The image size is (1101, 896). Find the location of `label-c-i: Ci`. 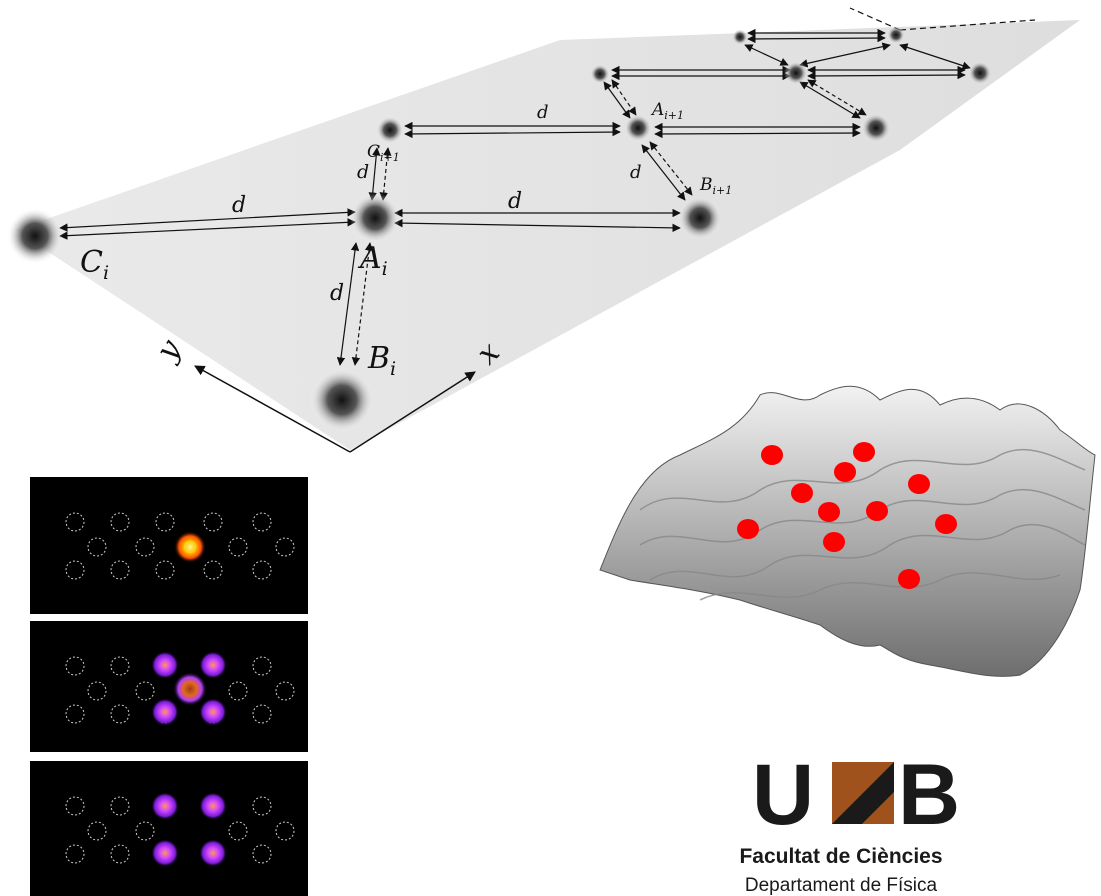

label-c-i: Ci is located at coordinates (94, 264).